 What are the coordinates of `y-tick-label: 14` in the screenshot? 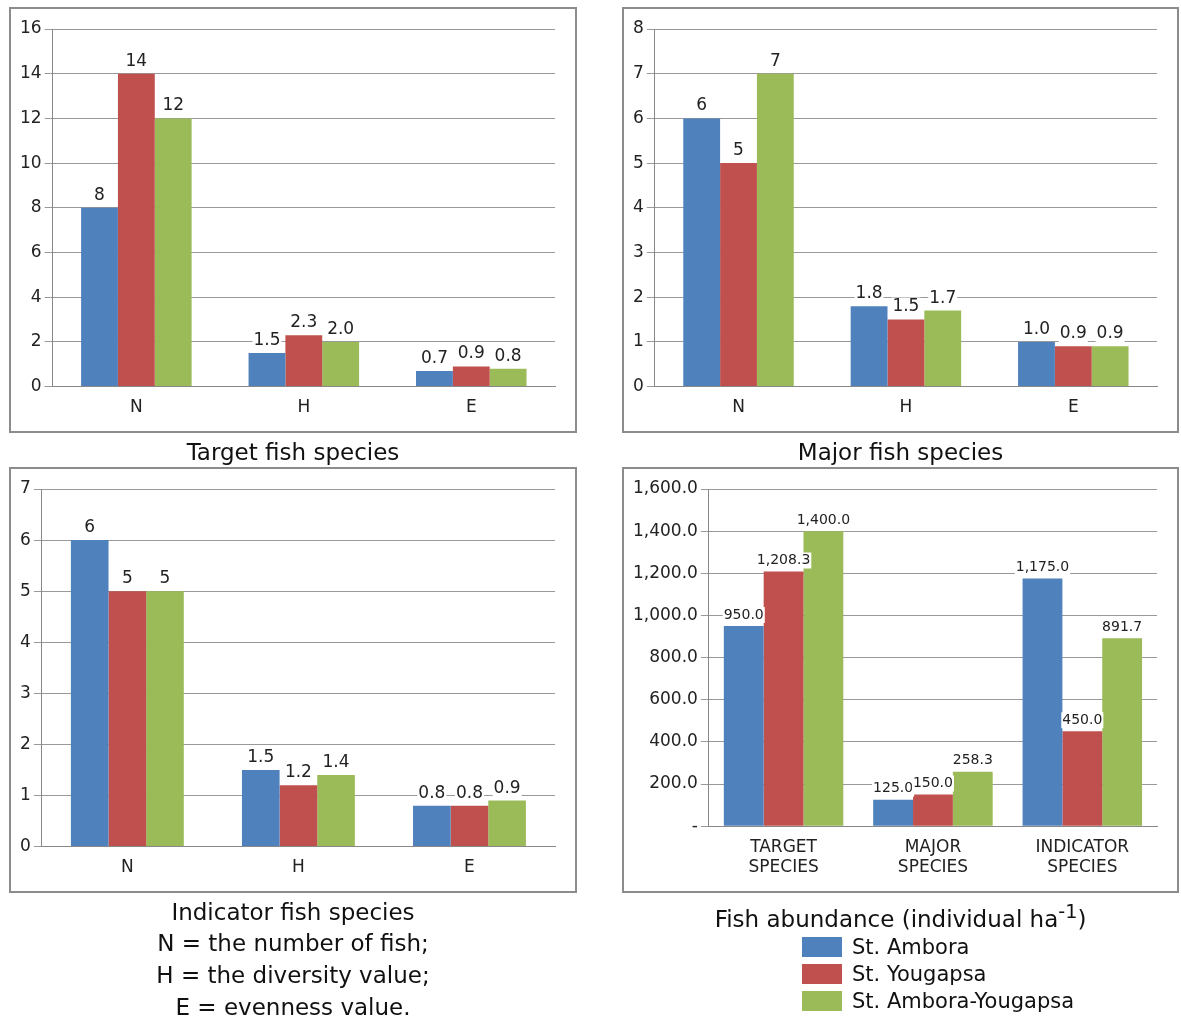 It's located at (30, 72).